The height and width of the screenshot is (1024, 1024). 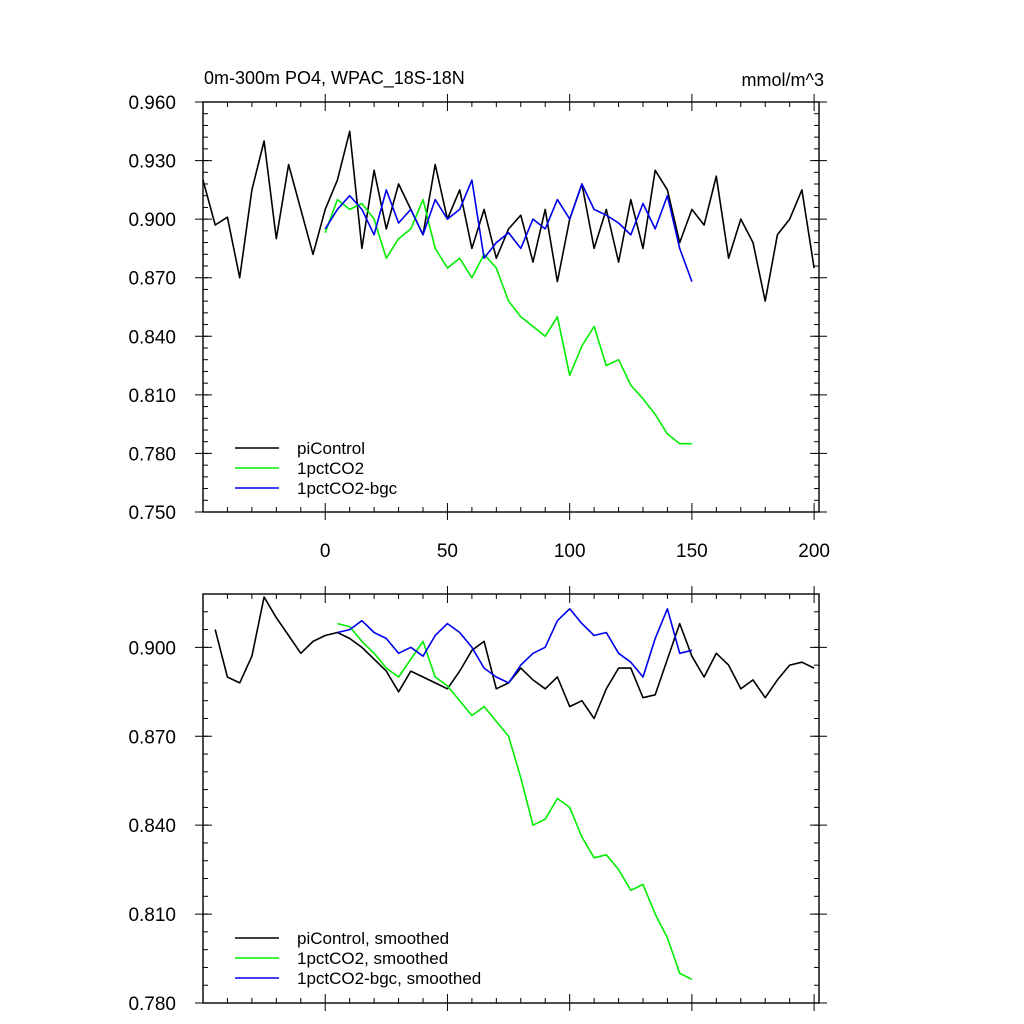 What do you see at coordinates (814, 551) in the screenshot?
I see `x-tick-label: 200` at bounding box center [814, 551].